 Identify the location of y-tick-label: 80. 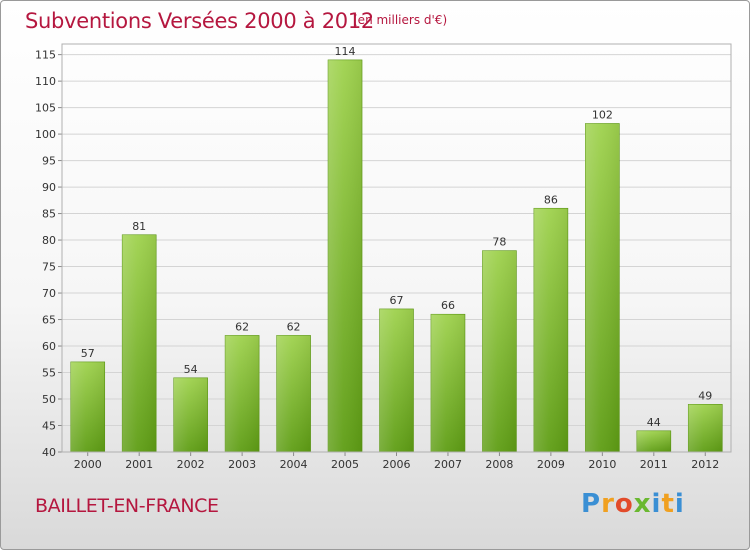
(49, 240).